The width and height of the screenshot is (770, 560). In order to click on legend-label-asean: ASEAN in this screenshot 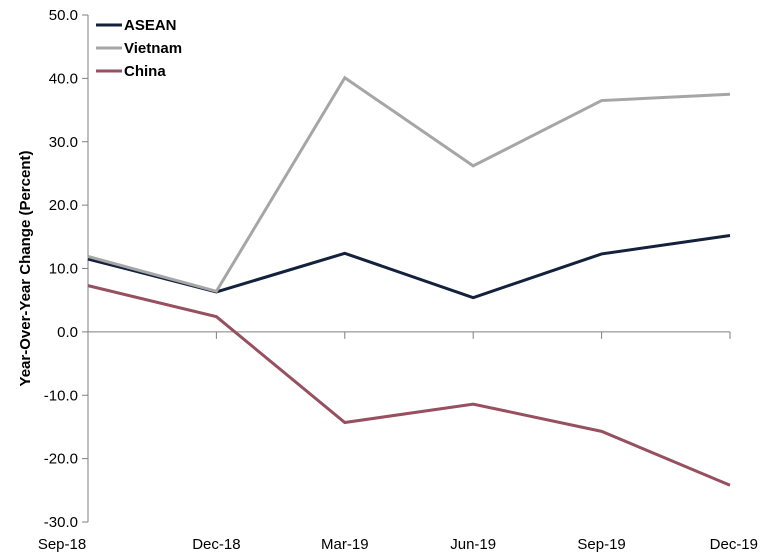, I will do `click(150, 25)`.